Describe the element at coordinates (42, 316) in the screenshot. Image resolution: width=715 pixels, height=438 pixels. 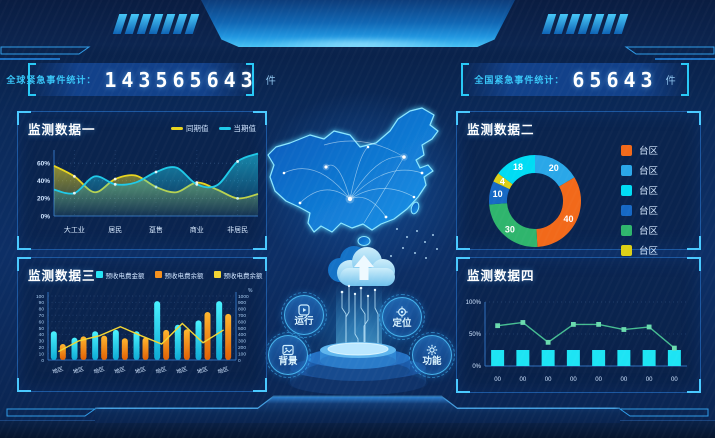
I see `svg-text: 70` at that location.